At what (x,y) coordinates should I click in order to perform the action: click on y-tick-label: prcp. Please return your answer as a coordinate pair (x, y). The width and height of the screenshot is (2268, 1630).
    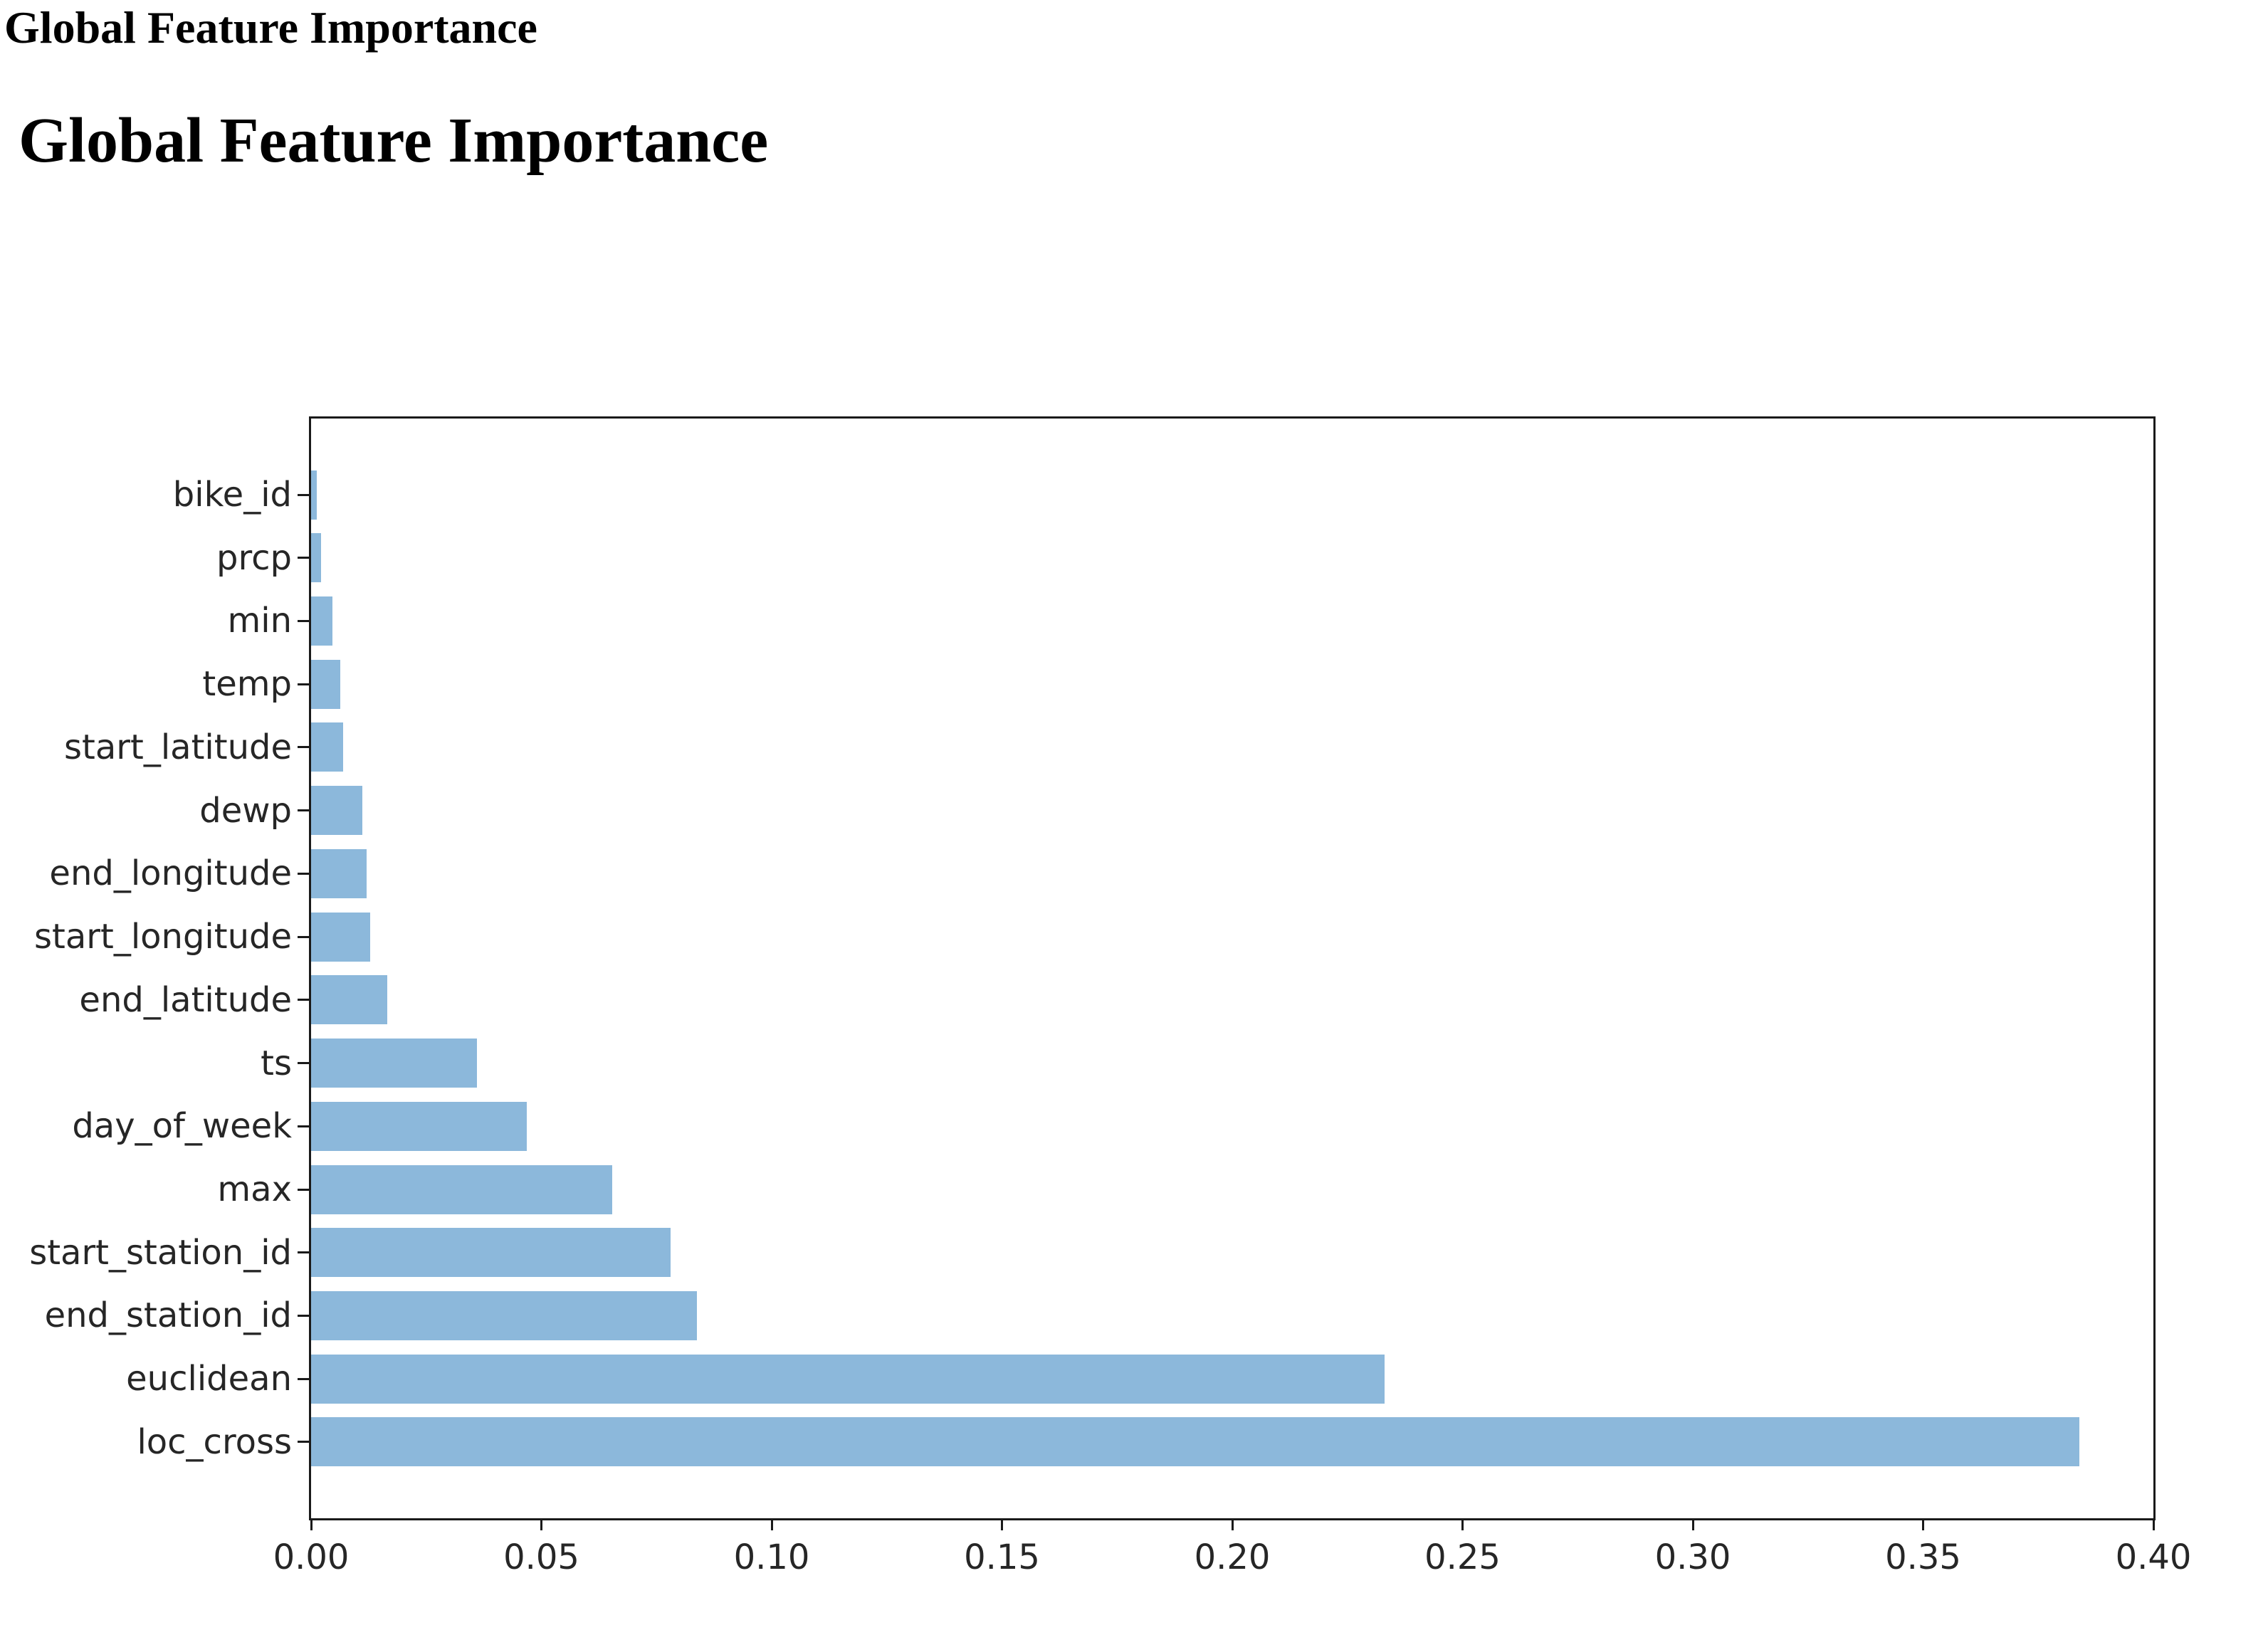
    Looking at the image, I should click on (254, 558).